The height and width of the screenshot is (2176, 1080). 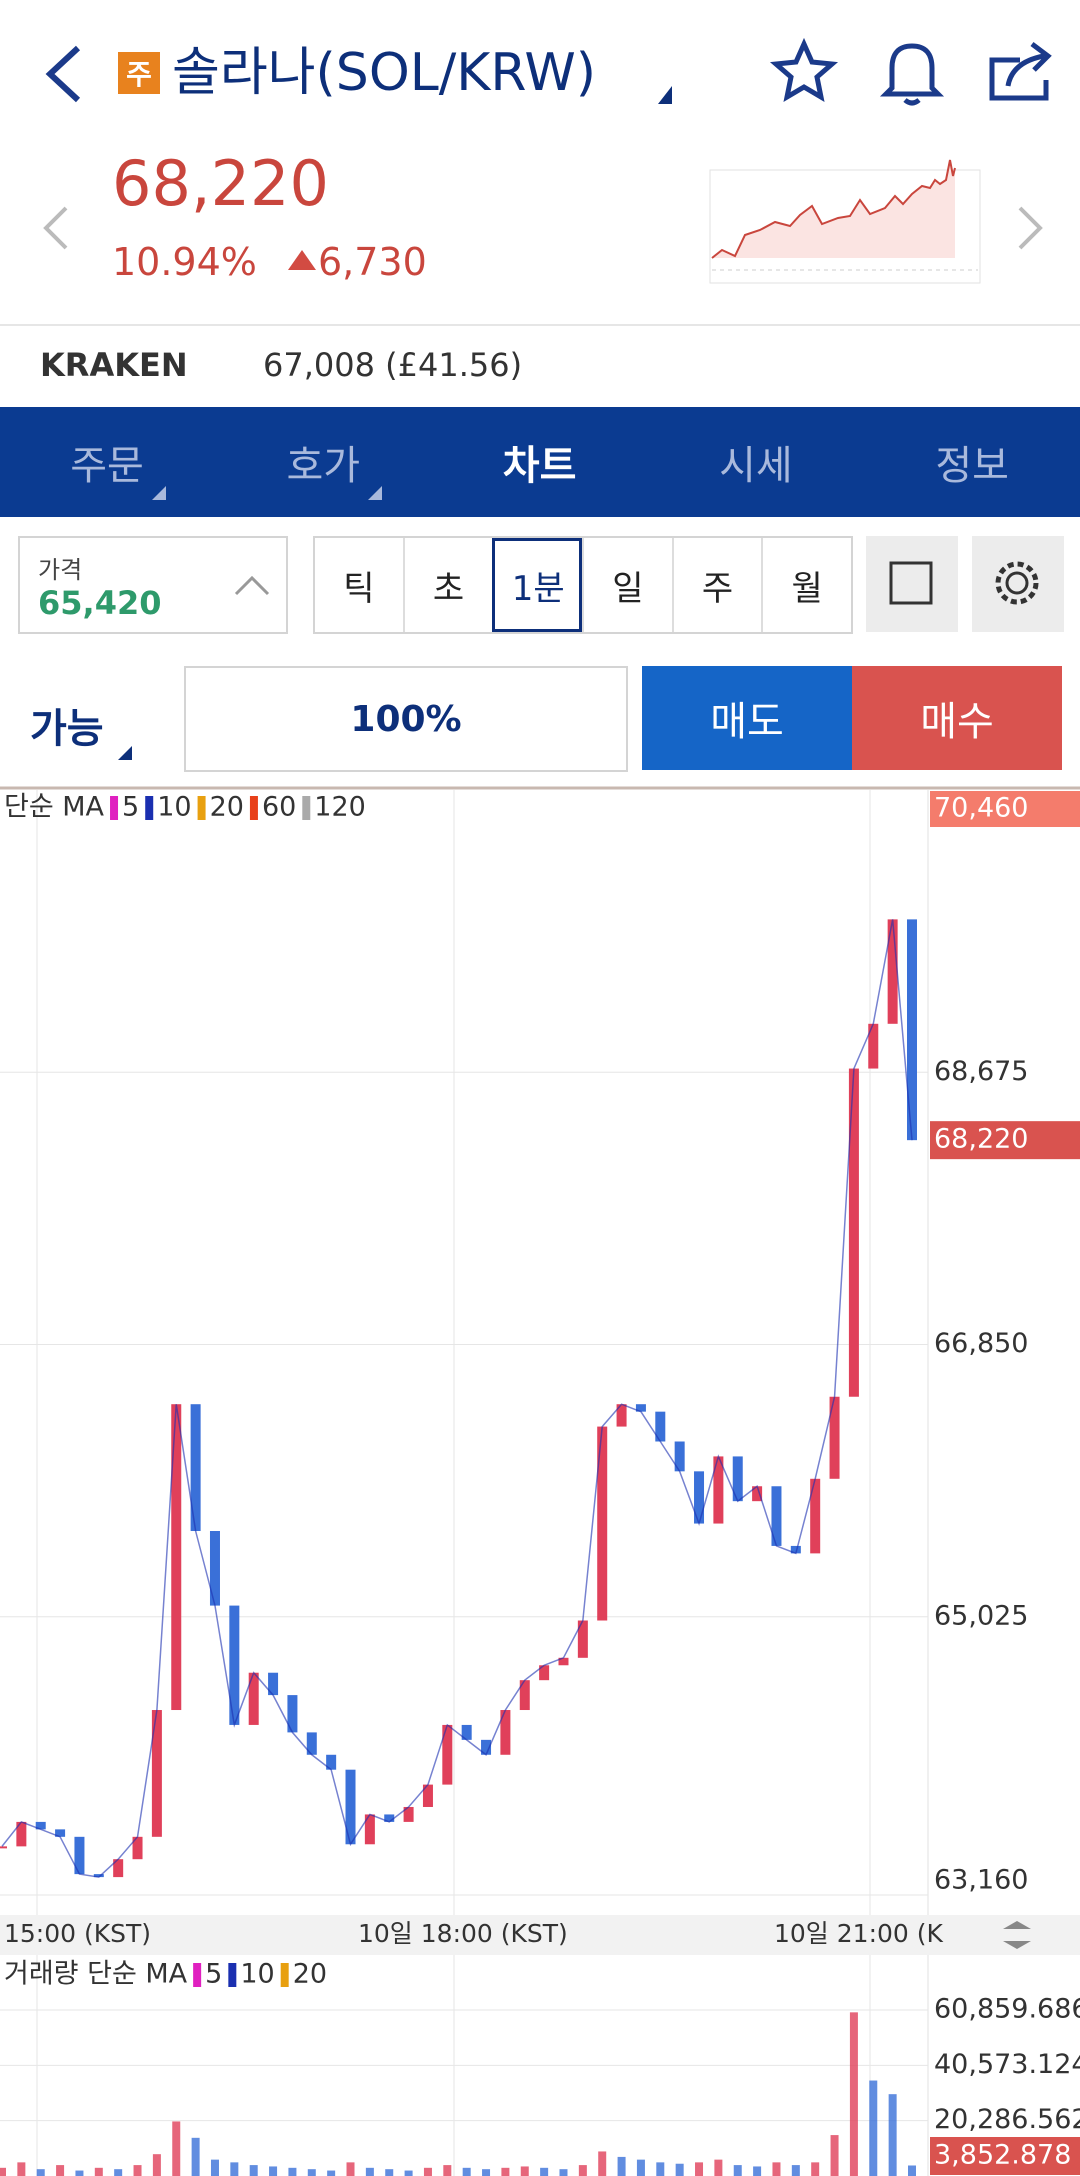 I want to click on period-button: 월, so click(x=806, y=585).